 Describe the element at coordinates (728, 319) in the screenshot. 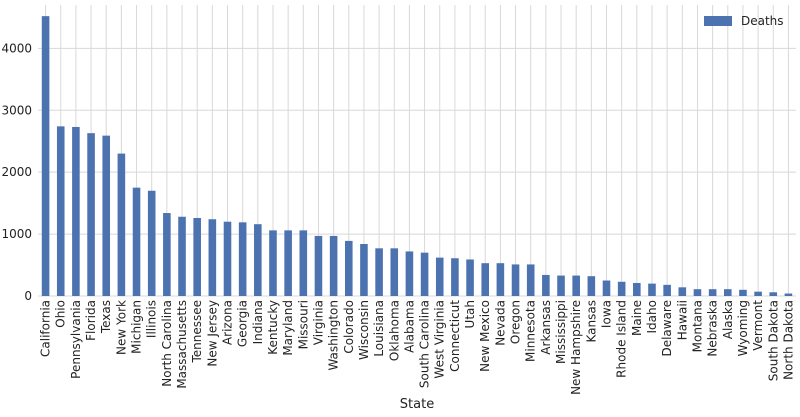

I see `x-tick-label: Alaska` at that location.